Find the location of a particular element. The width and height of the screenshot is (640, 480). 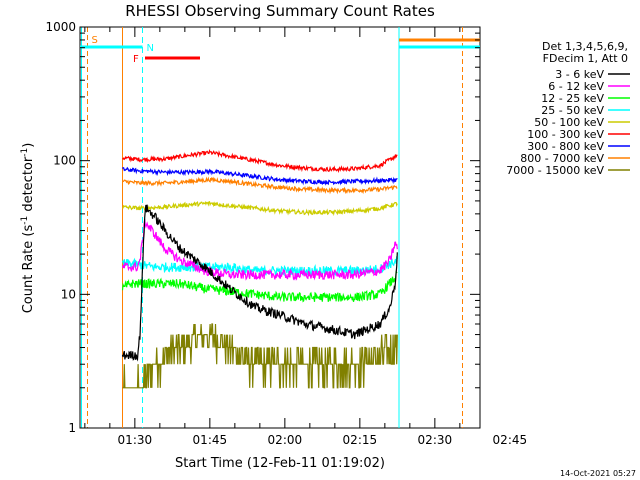

y-axis-label-main: Count Rate (s is located at coordinates (28, 269).